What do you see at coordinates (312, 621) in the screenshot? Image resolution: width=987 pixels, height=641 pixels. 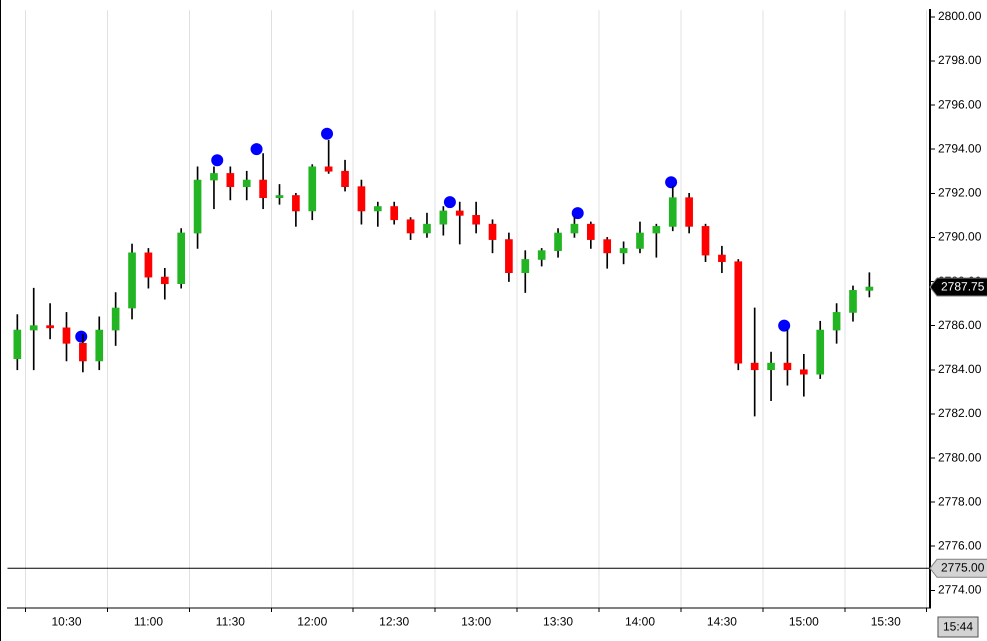 I see `x-tick-label: 12:00` at bounding box center [312, 621].